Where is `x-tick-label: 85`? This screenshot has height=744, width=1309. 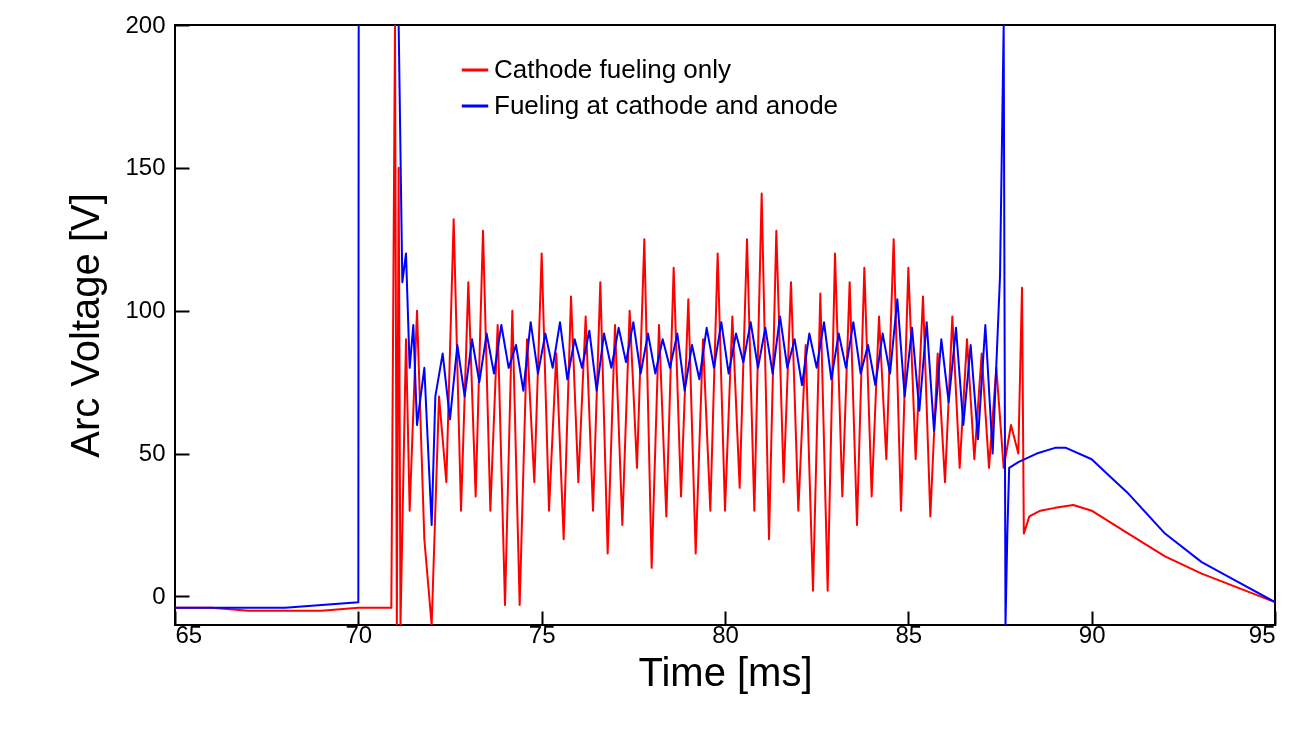 x-tick-label: 85 is located at coordinates (909, 634).